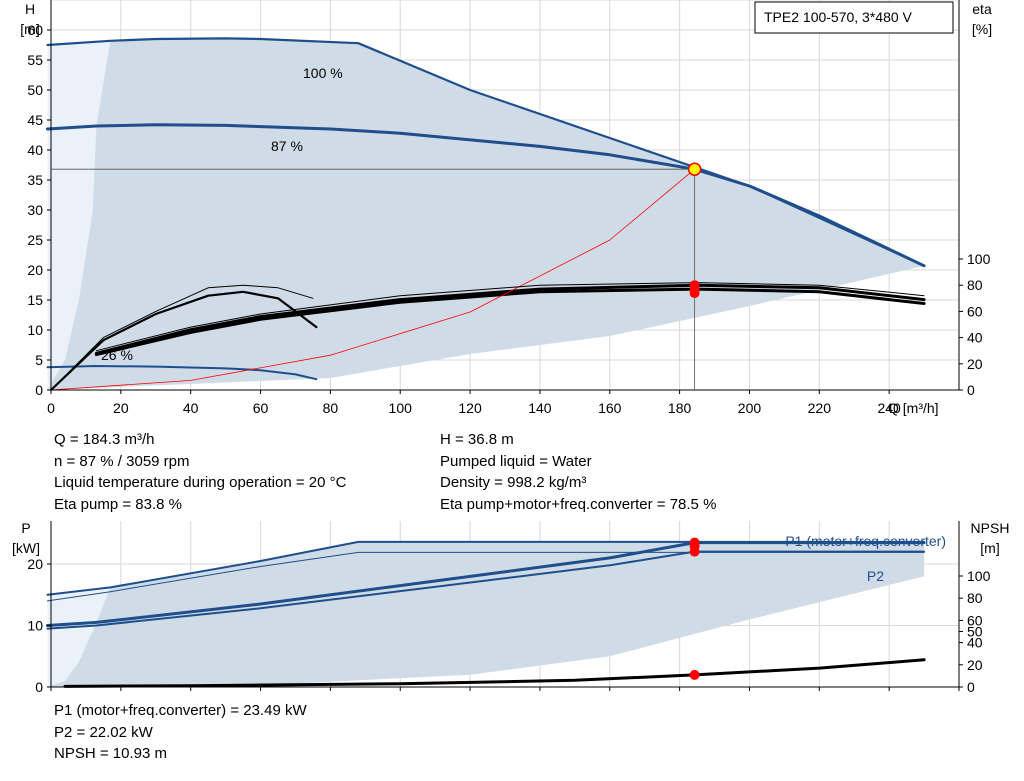  I want to click on pump-title-box: TPE2 100-570, 3*480 V, so click(854, 17).